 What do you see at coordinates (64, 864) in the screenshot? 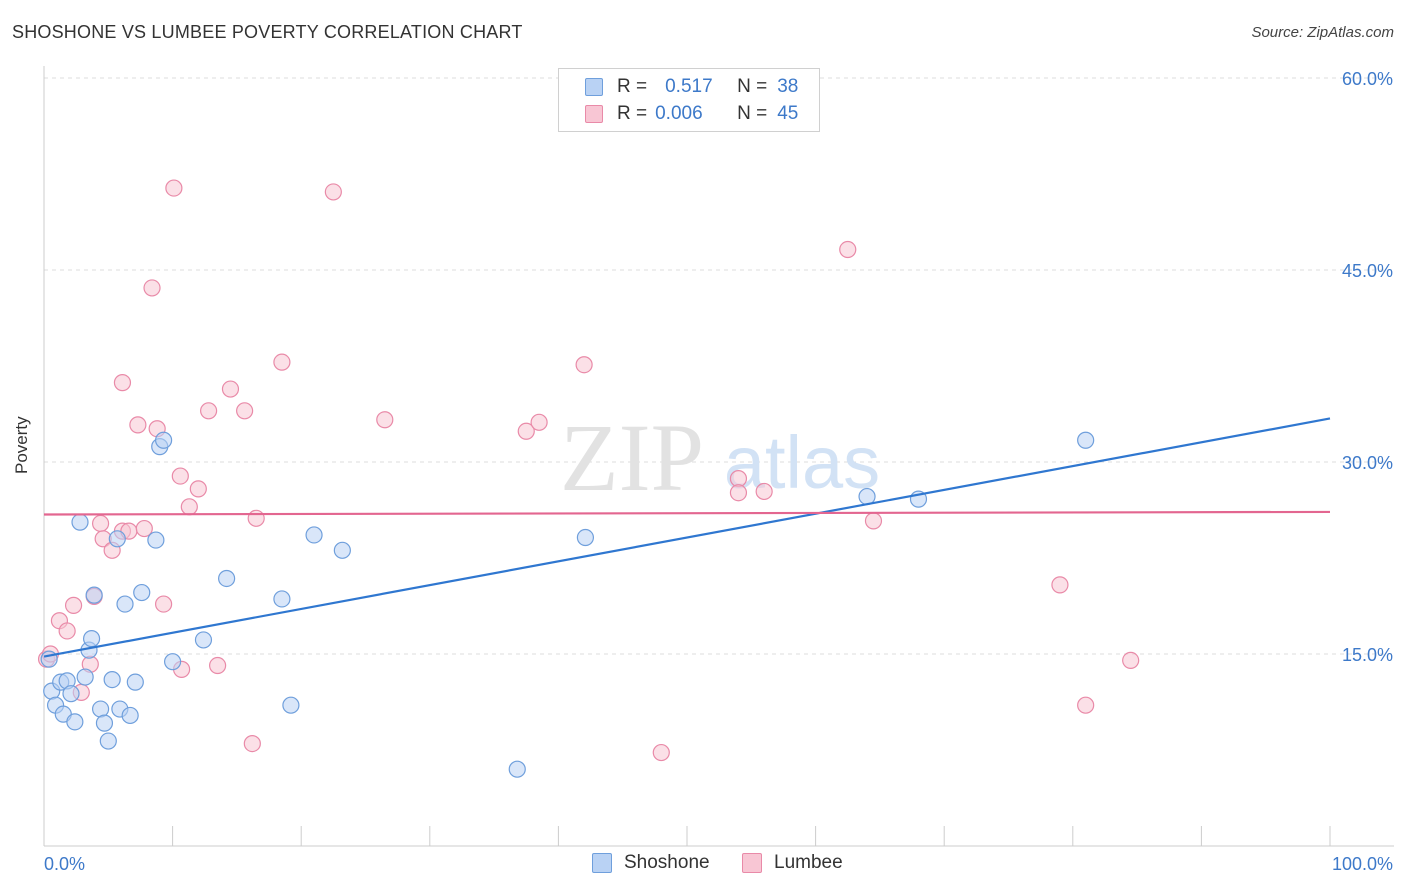
I see `x-tick-label-min: 0.0%` at bounding box center [64, 864].